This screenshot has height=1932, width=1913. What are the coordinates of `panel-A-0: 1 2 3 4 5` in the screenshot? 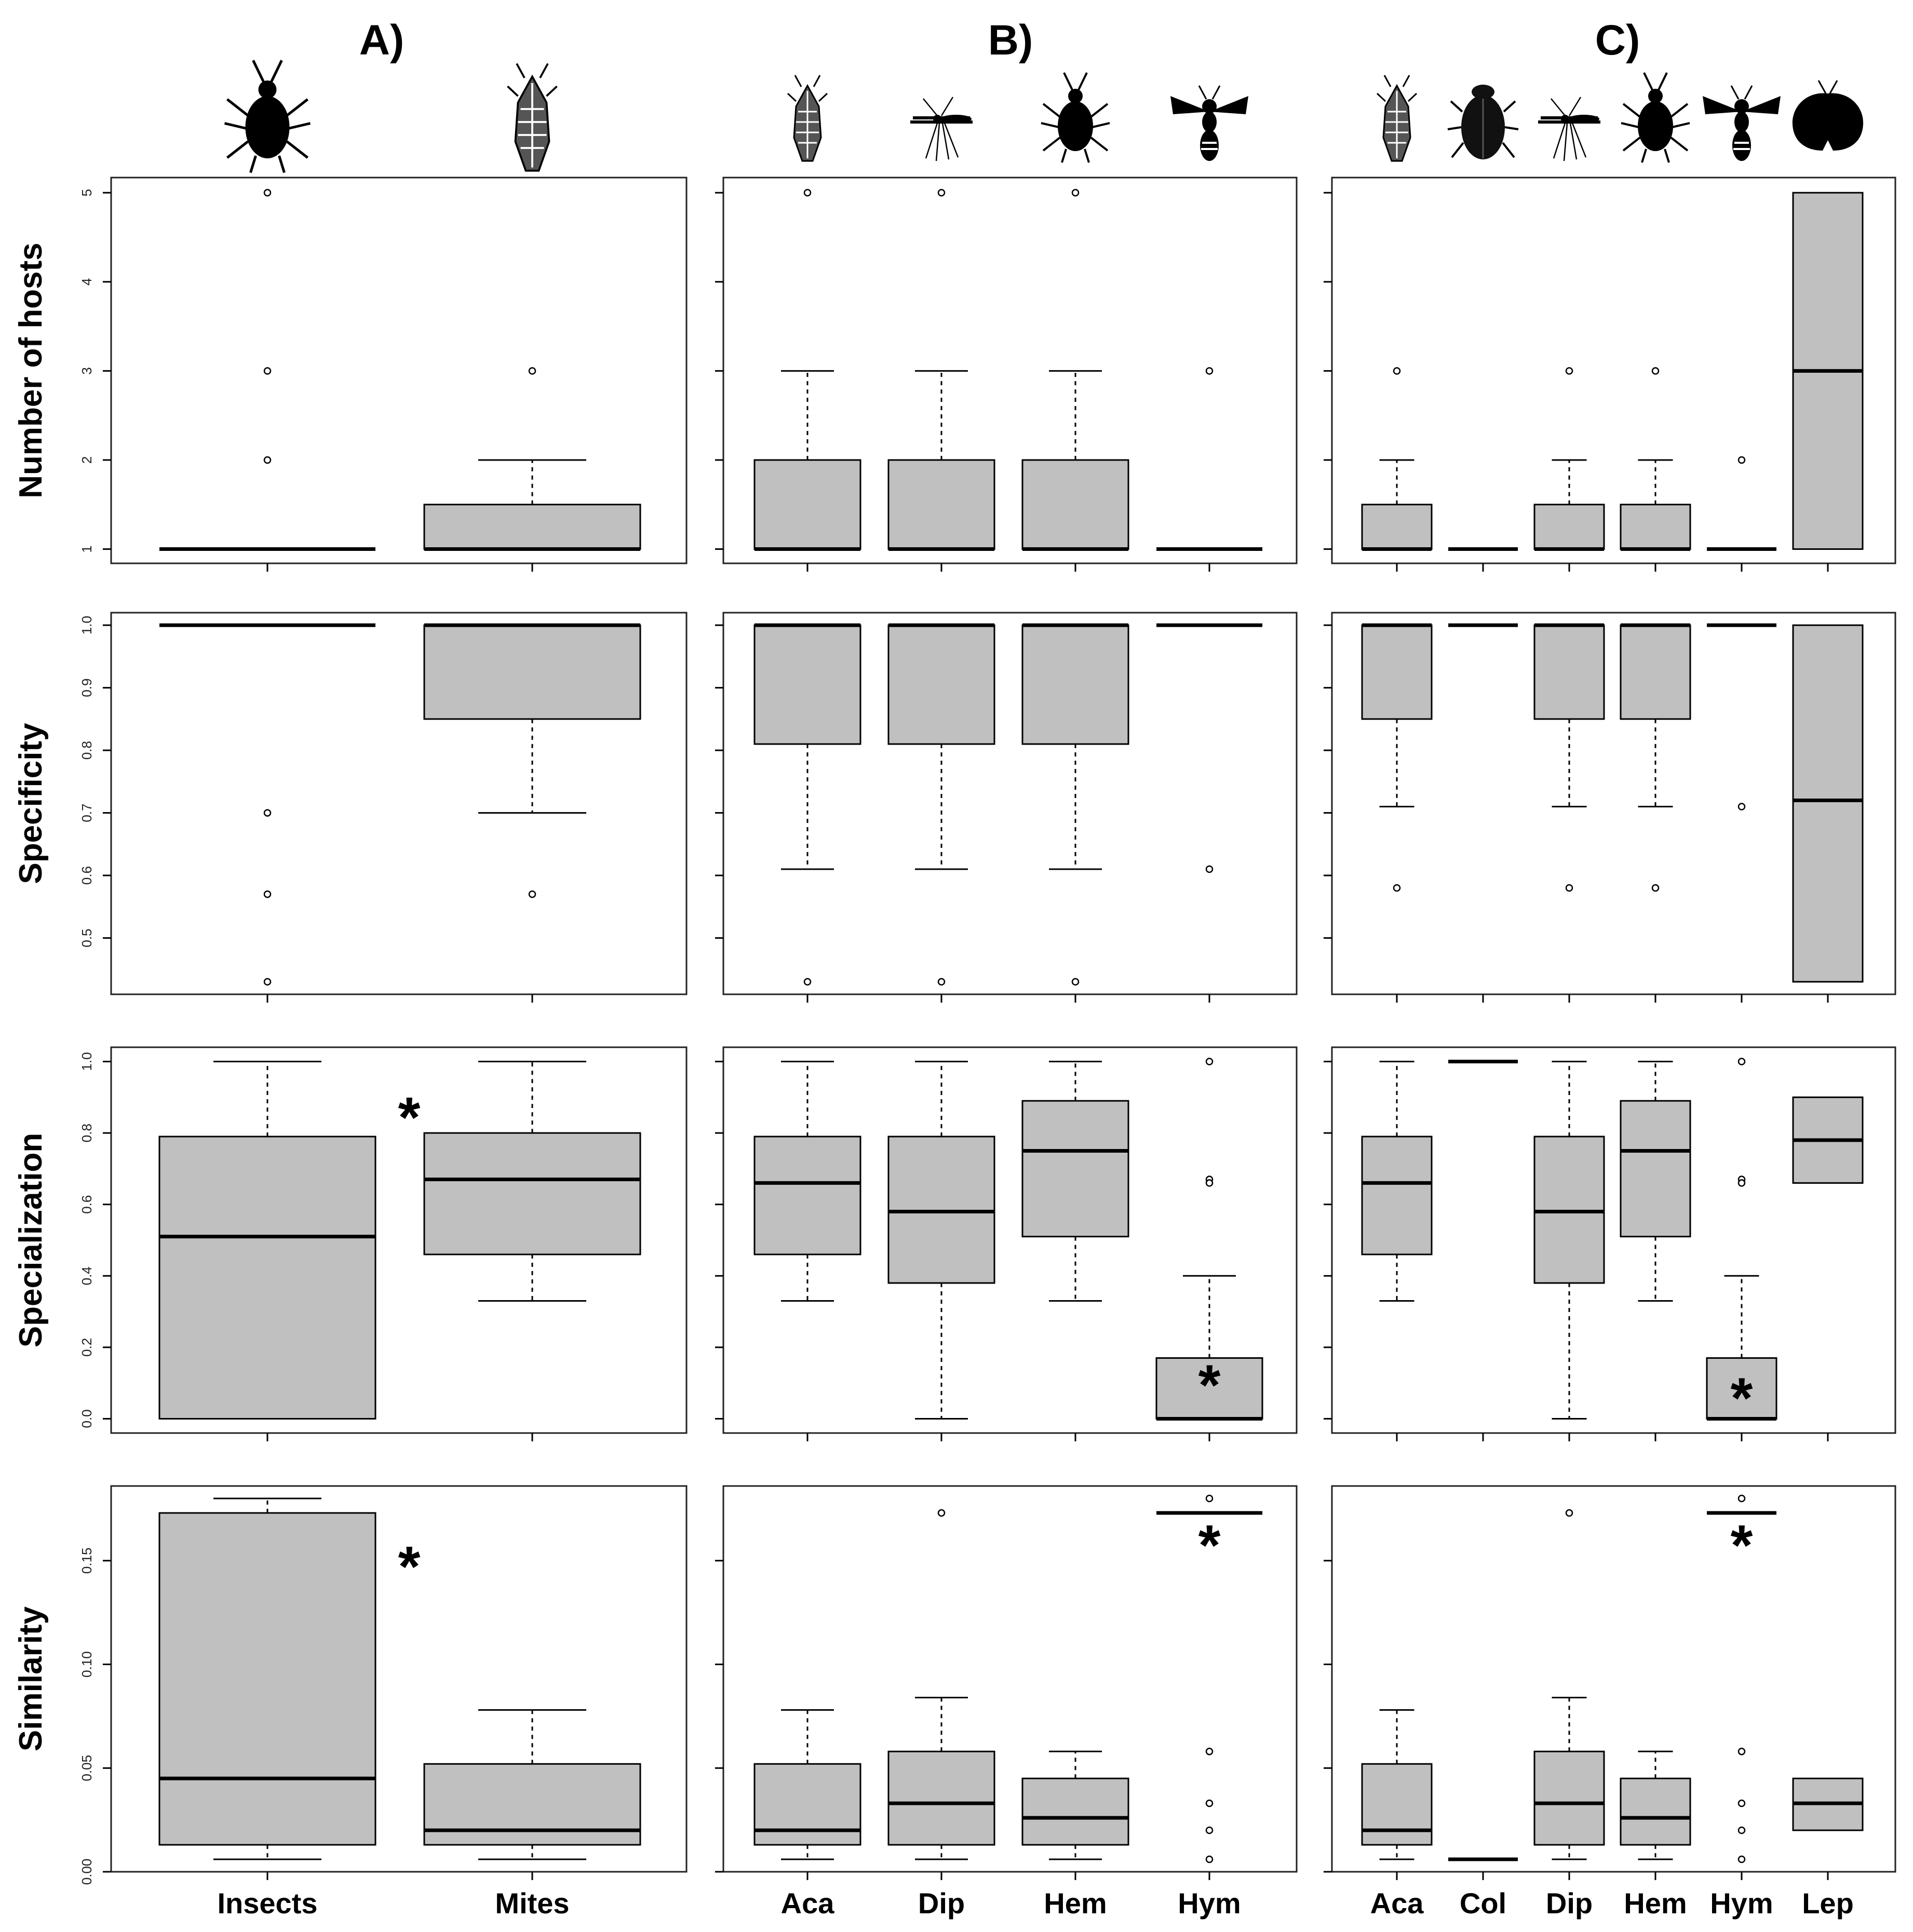 It's located at (383, 374).